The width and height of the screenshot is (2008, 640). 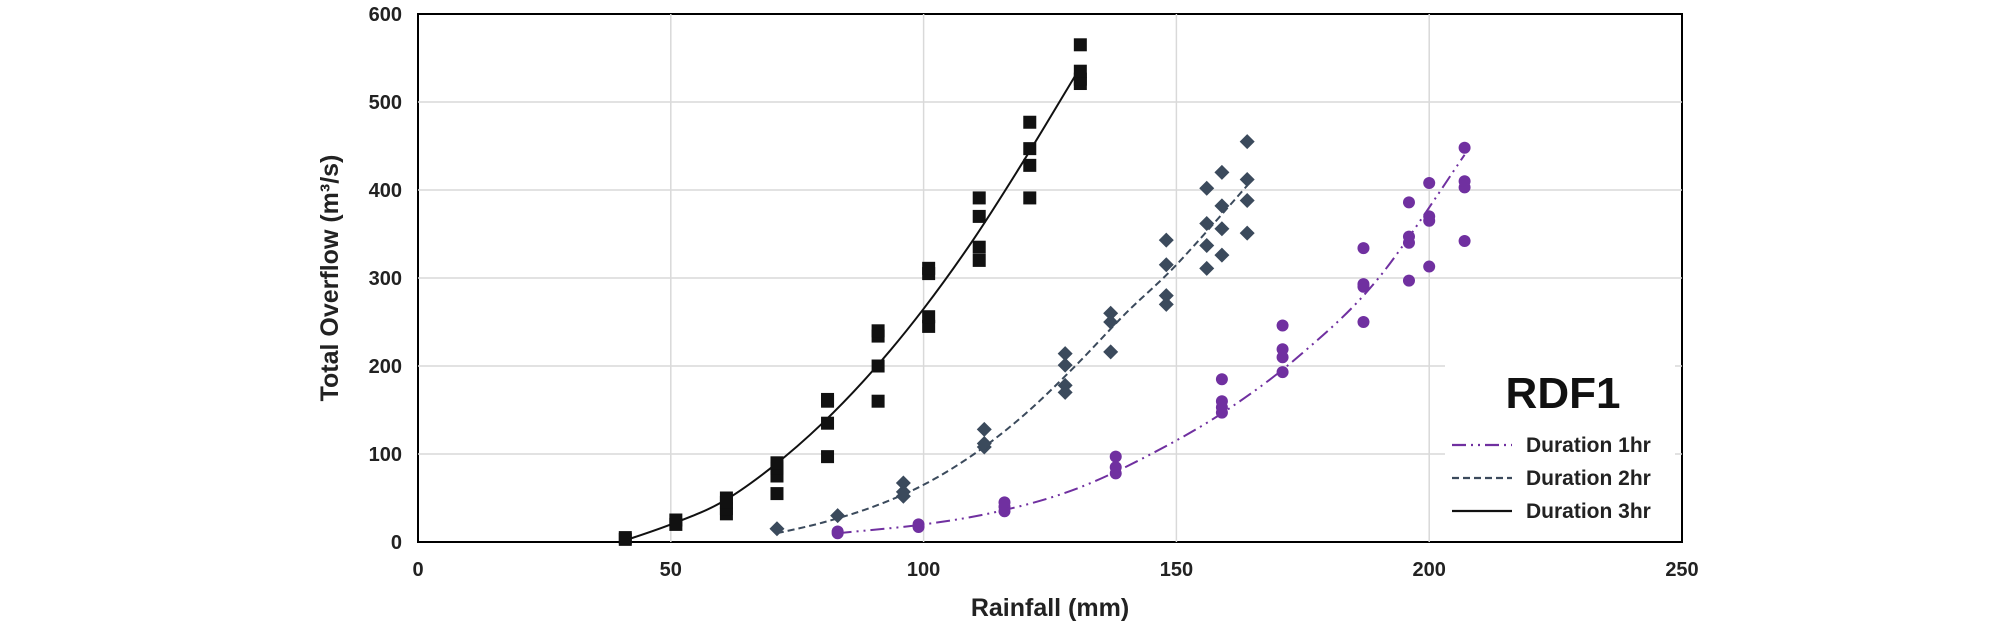 What do you see at coordinates (396, 543) in the screenshot?
I see `y-tick-label: 0` at bounding box center [396, 543].